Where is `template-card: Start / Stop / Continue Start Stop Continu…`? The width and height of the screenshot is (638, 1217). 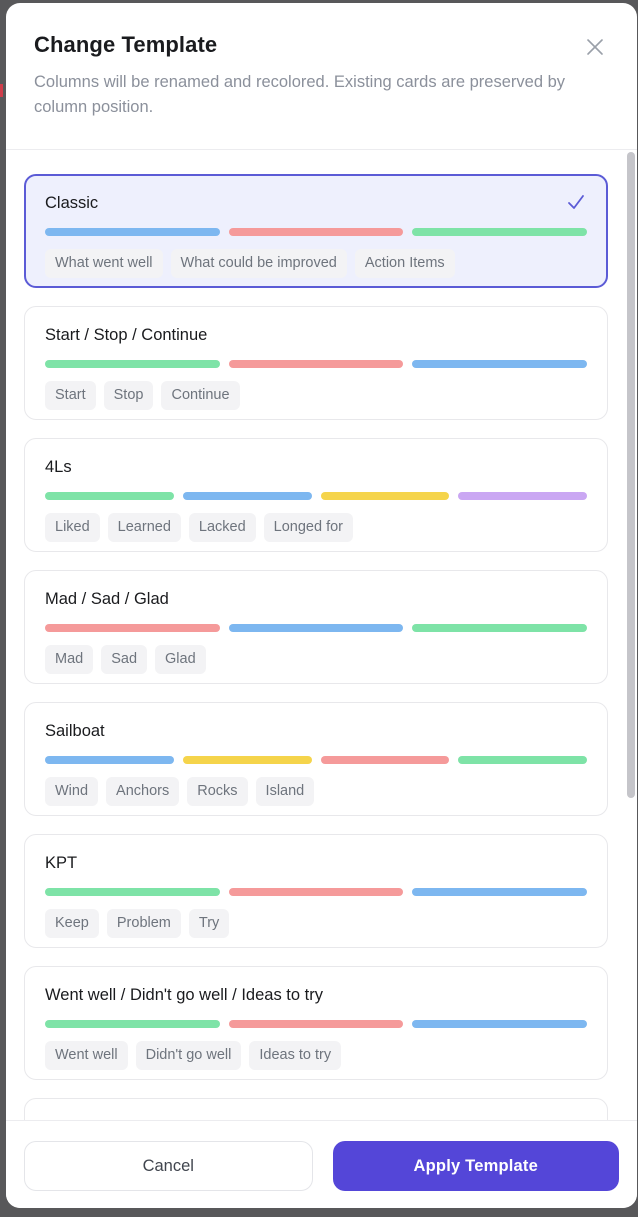 template-card: Start / Stop / Continue Start Stop Continu… is located at coordinates (316, 363).